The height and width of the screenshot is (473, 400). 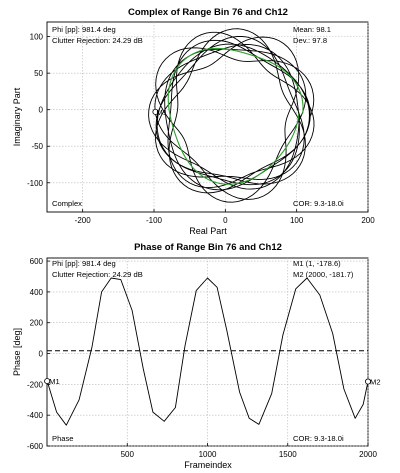 What do you see at coordinates (208, 454) in the screenshot?
I see `phase-x-tick-label: 1000` at bounding box center [208, 454].